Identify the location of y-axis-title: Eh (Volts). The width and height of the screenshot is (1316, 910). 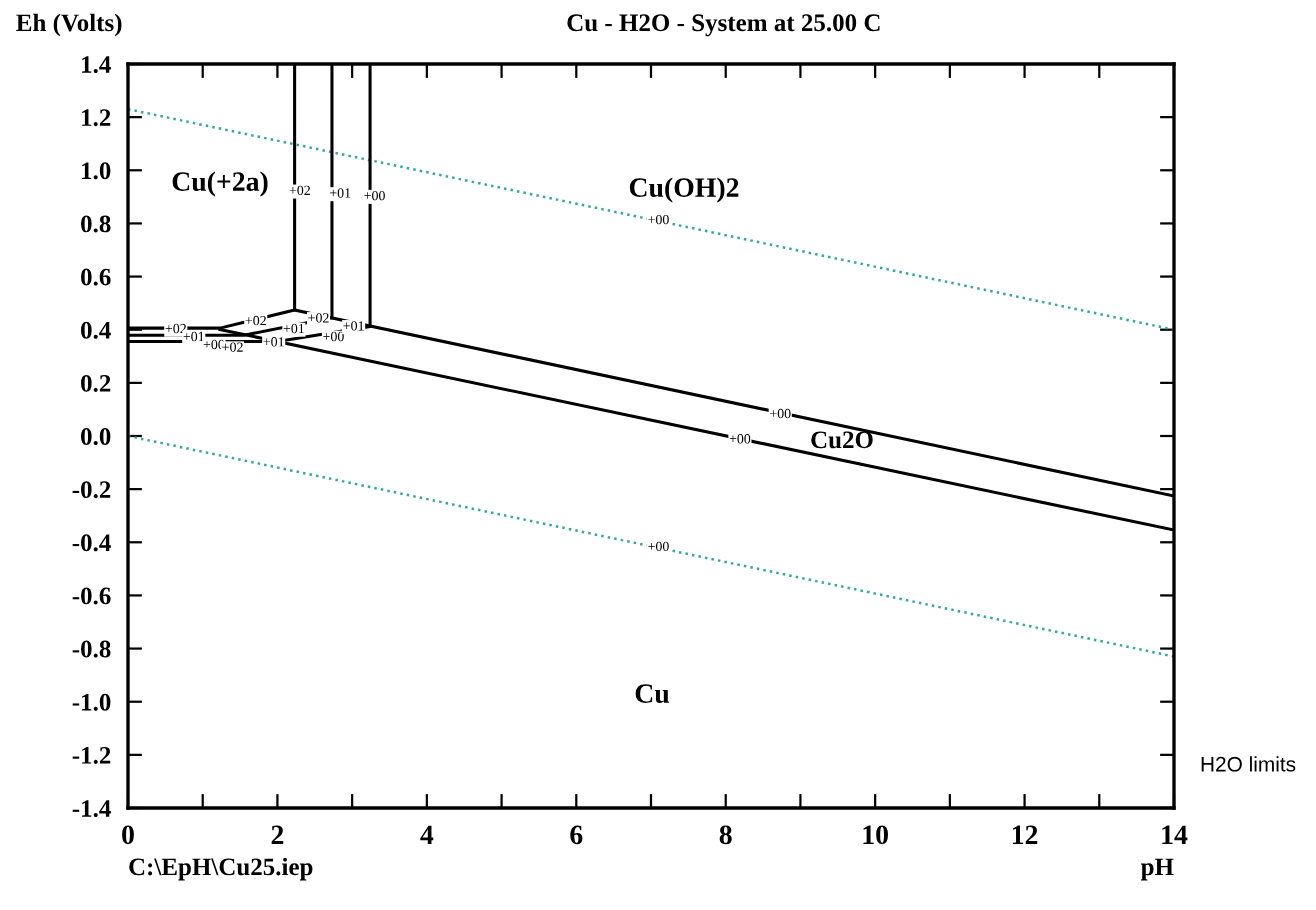
(69, 25).